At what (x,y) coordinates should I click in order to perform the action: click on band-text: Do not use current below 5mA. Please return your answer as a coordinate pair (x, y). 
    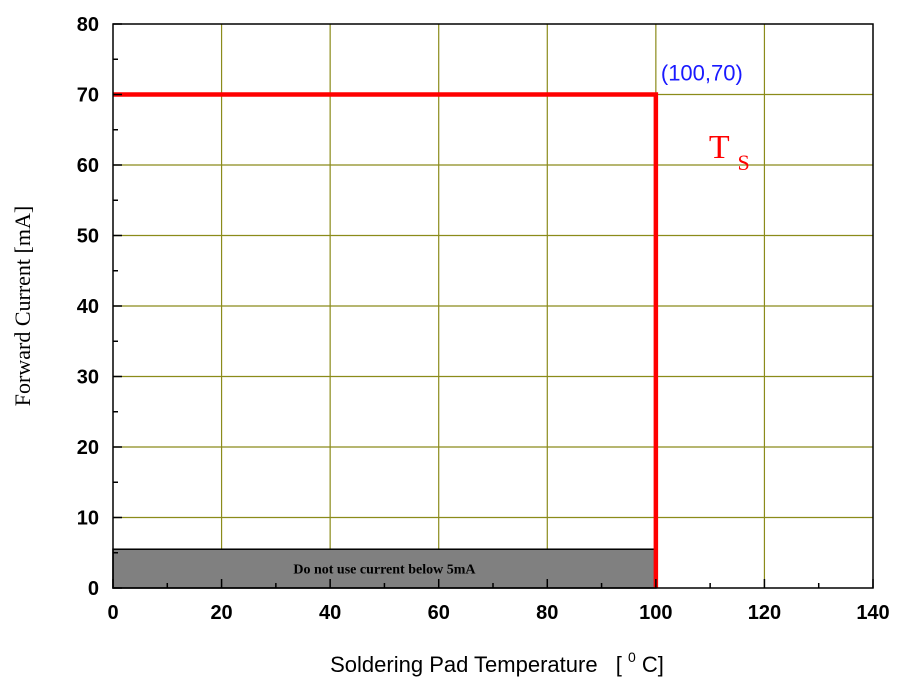
    Looking at the image, I should click on (384, 570).